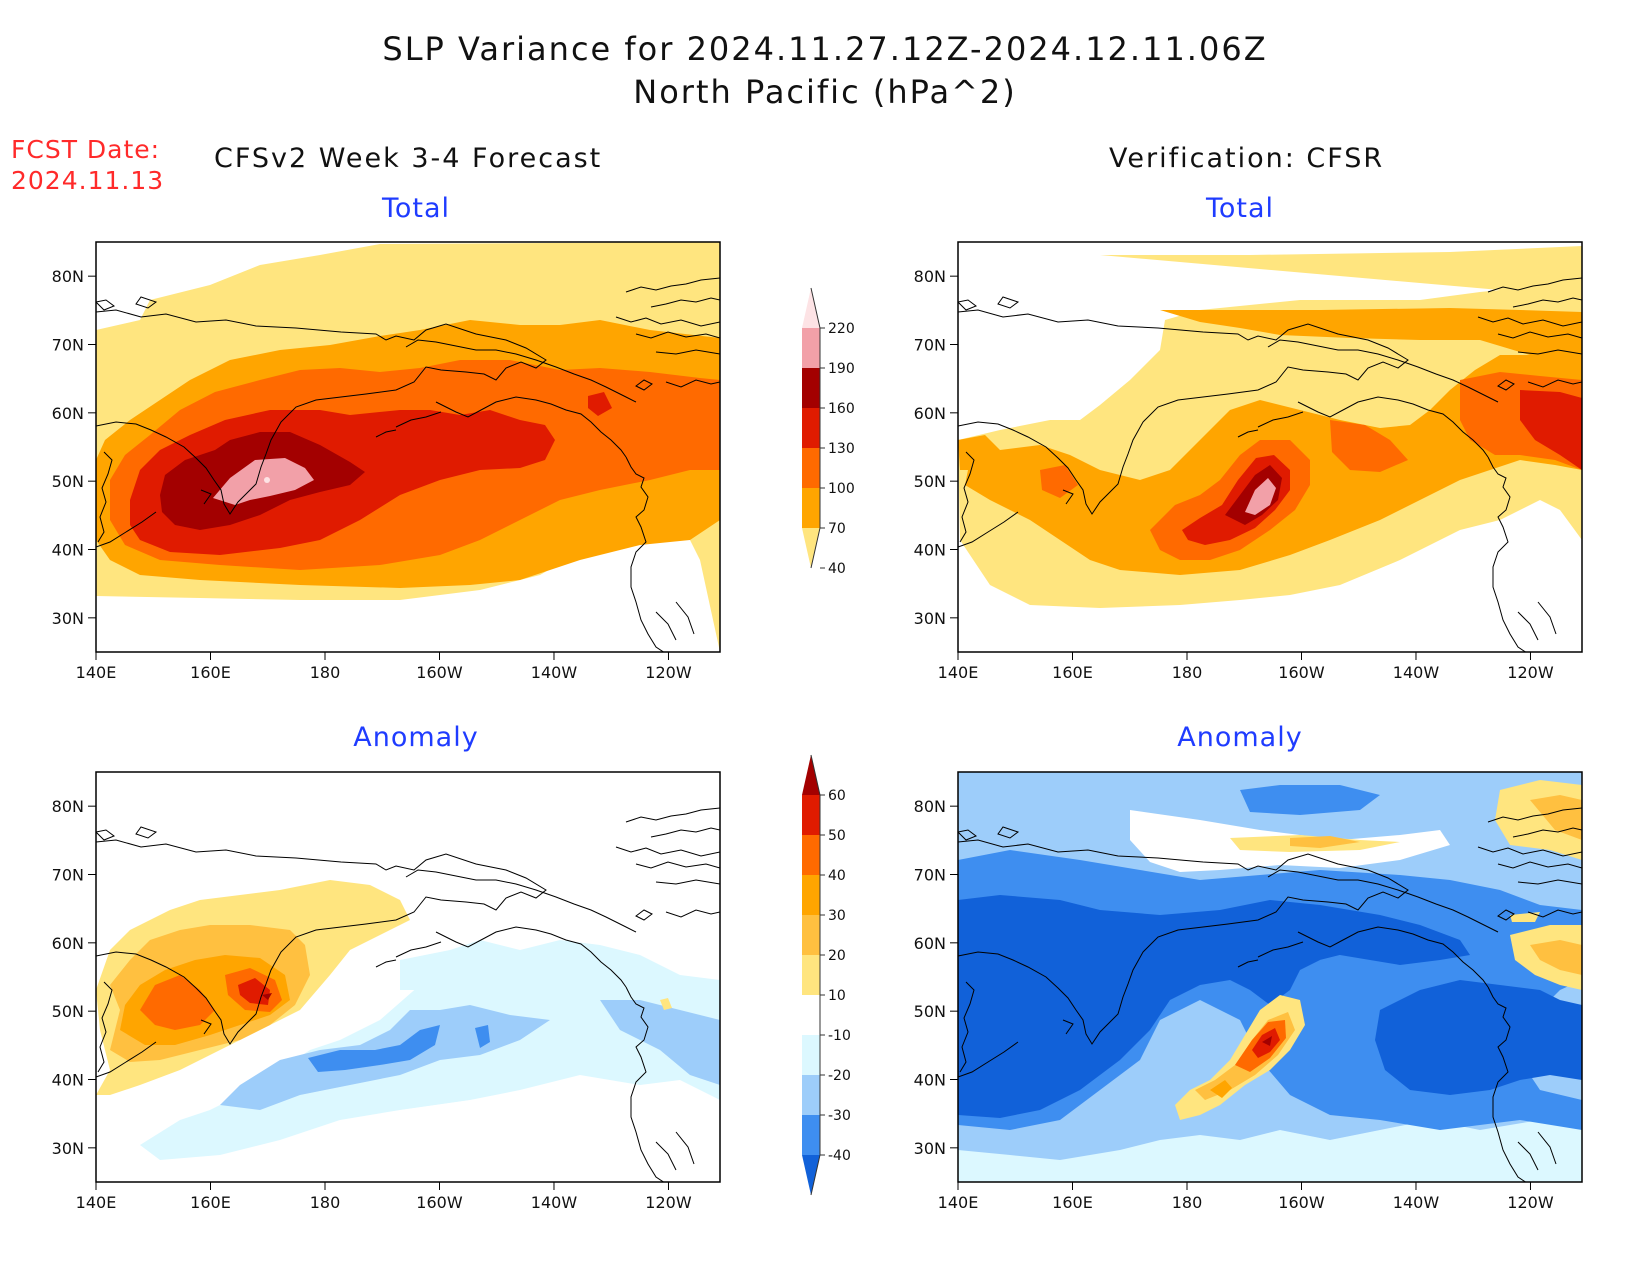  I want to click on fcst-date: 2024.11.13, so click(88, 180).